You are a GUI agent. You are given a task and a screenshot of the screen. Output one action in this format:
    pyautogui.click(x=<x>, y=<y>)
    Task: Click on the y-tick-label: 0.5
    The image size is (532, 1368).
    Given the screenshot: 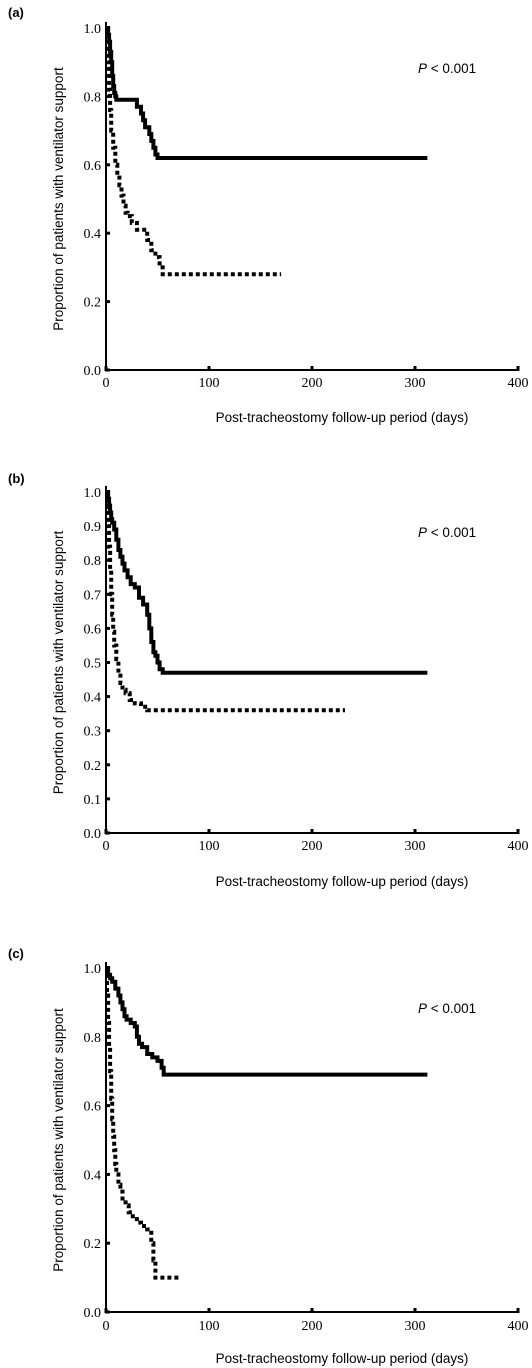 What is the action you would take?
    pyautogui.click(x=93, y=664)
    